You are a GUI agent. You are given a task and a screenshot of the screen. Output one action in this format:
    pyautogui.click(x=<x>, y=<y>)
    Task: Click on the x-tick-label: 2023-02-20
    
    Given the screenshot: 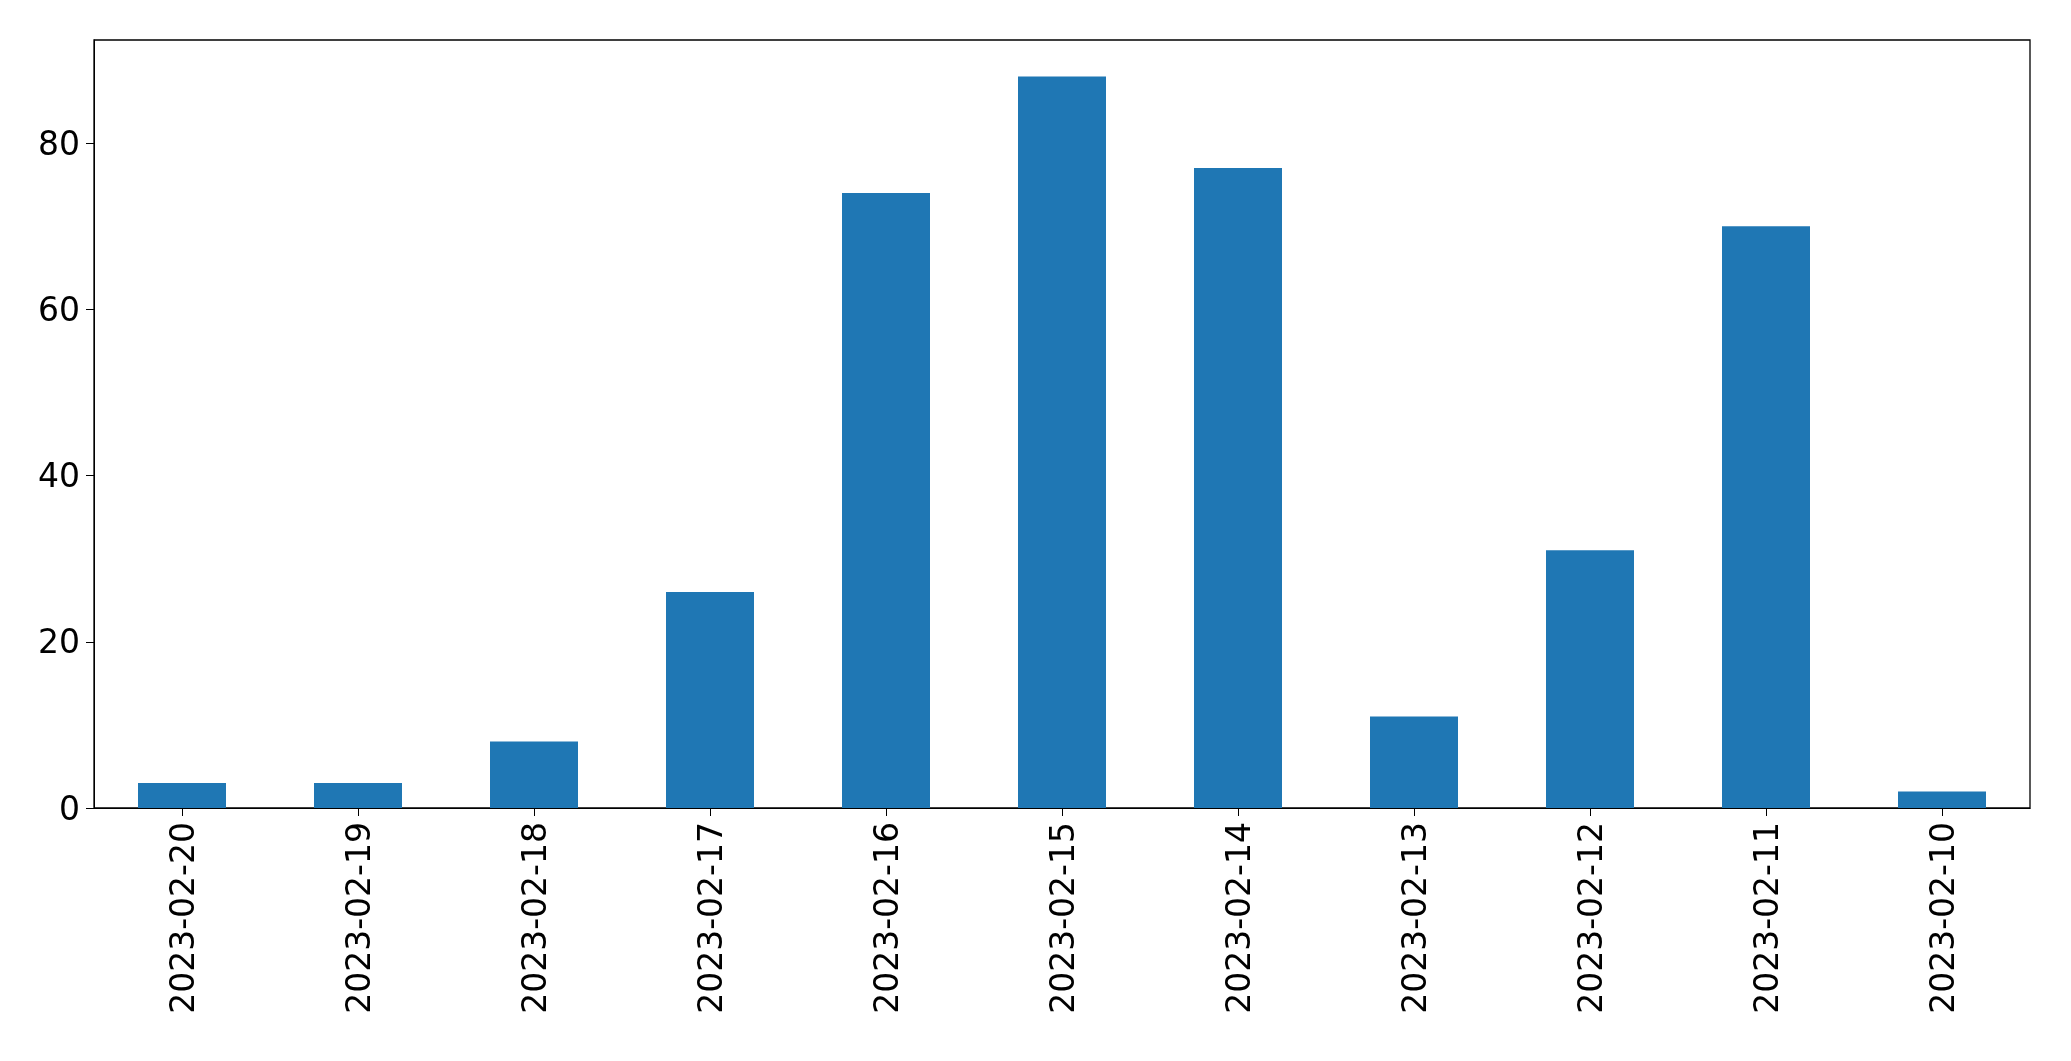 What is the action you would take?
    pyautogui.click(x=182, y=918)
    